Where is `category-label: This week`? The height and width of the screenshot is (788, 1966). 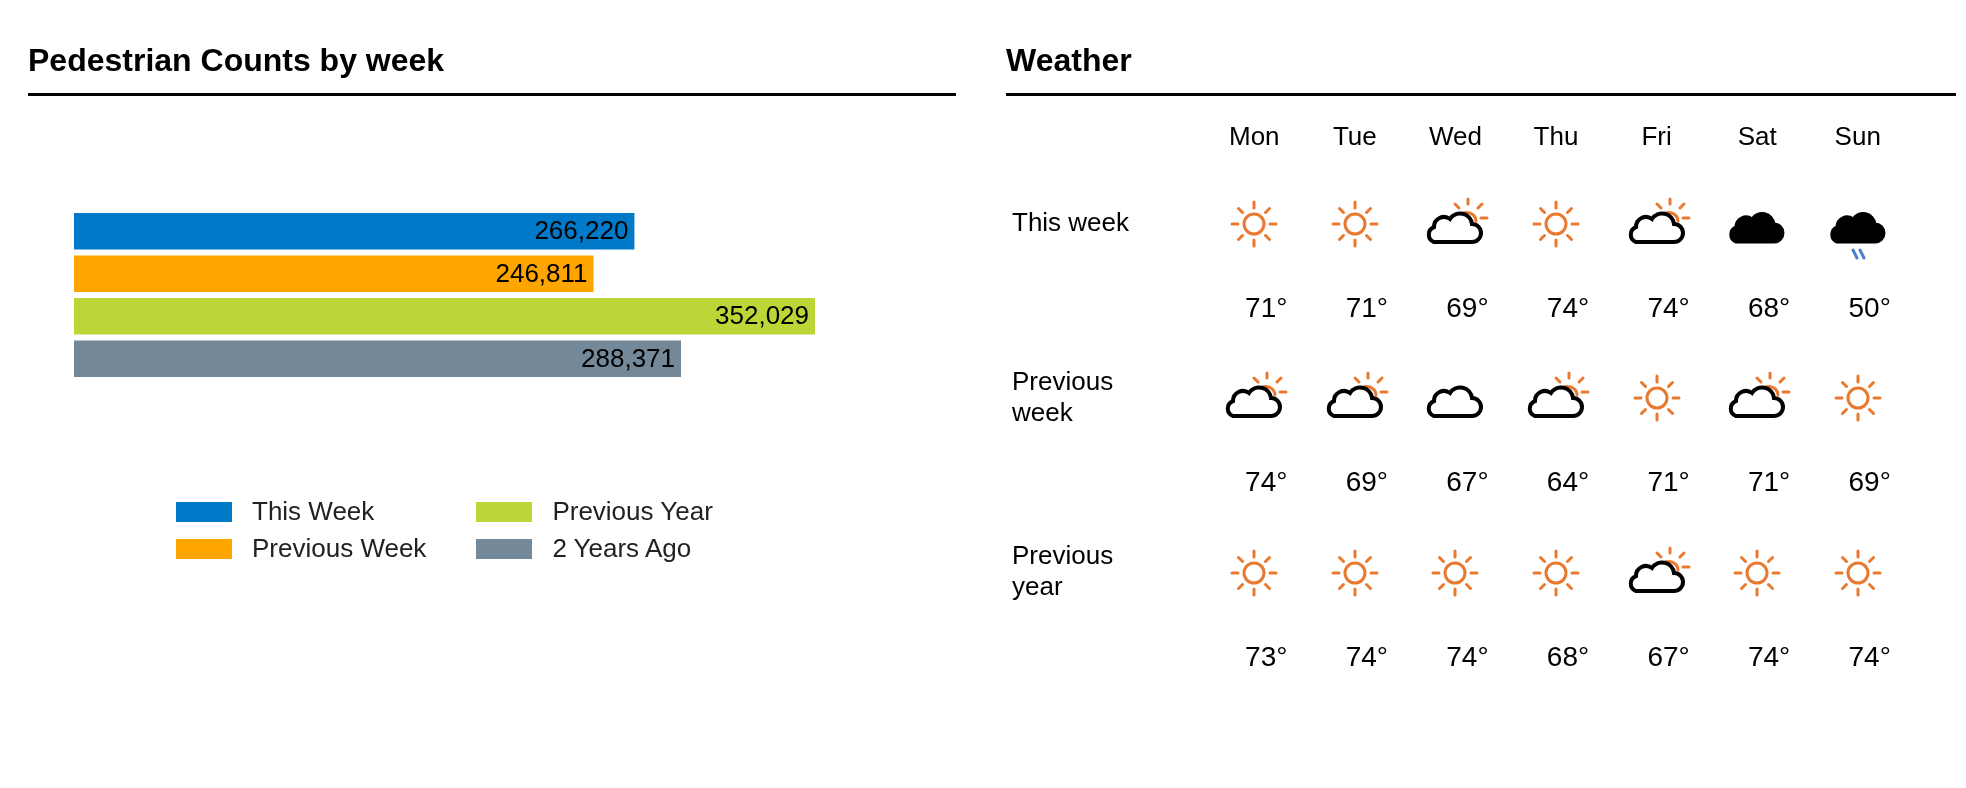
category-label: This week is located at coordinates (1071, 222).